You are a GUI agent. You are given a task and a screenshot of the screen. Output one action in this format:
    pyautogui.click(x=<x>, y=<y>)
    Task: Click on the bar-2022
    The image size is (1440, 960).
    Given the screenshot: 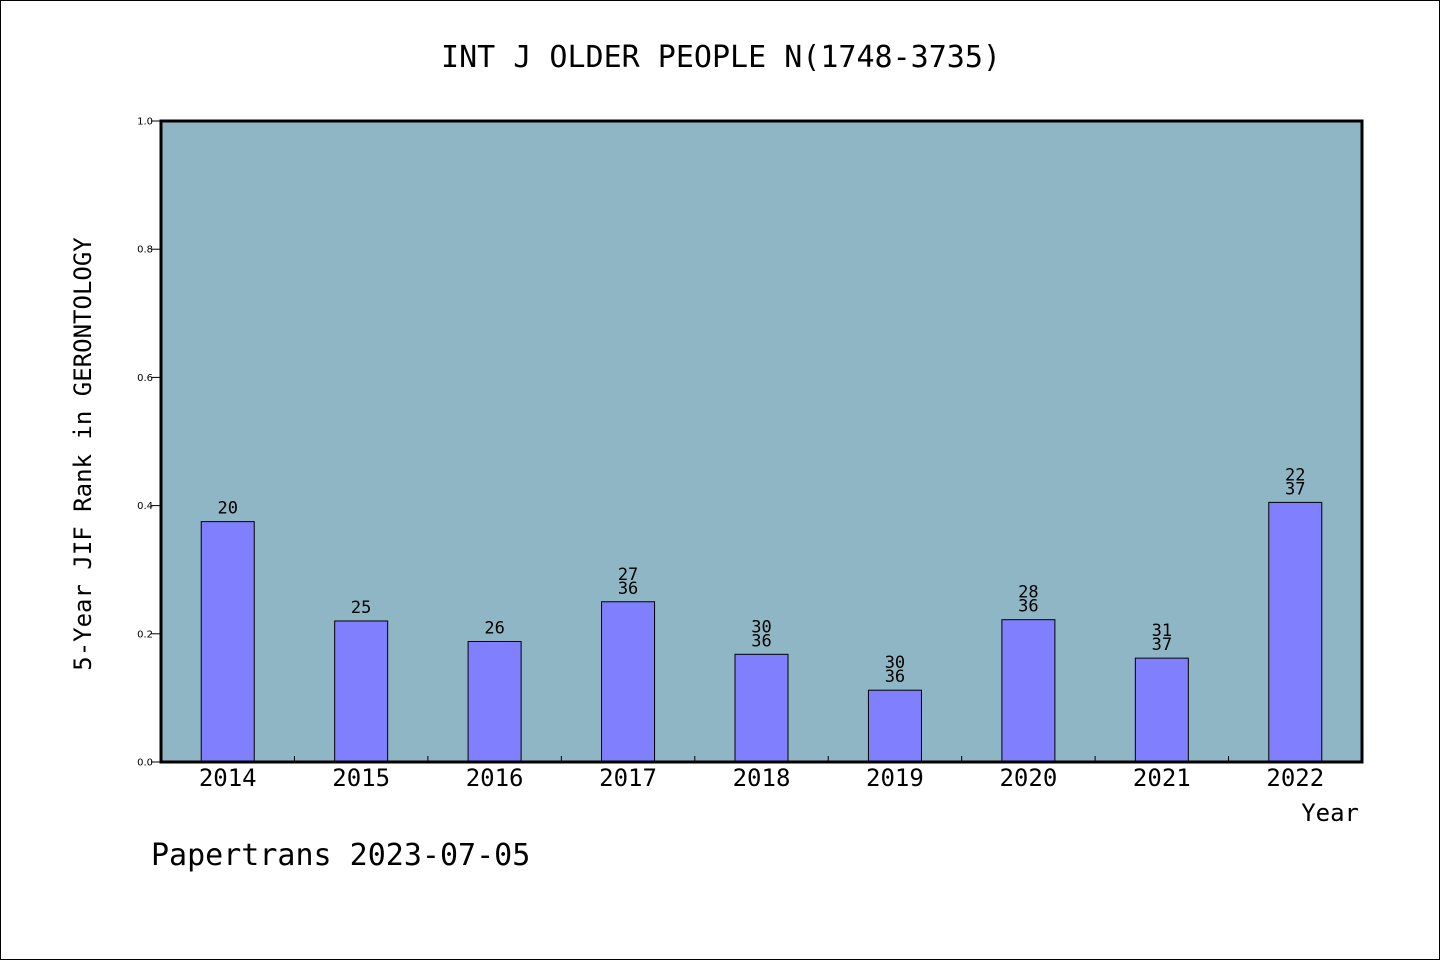 What is the action you would take?
    pyautogui.click(x=1295, y=632)
    